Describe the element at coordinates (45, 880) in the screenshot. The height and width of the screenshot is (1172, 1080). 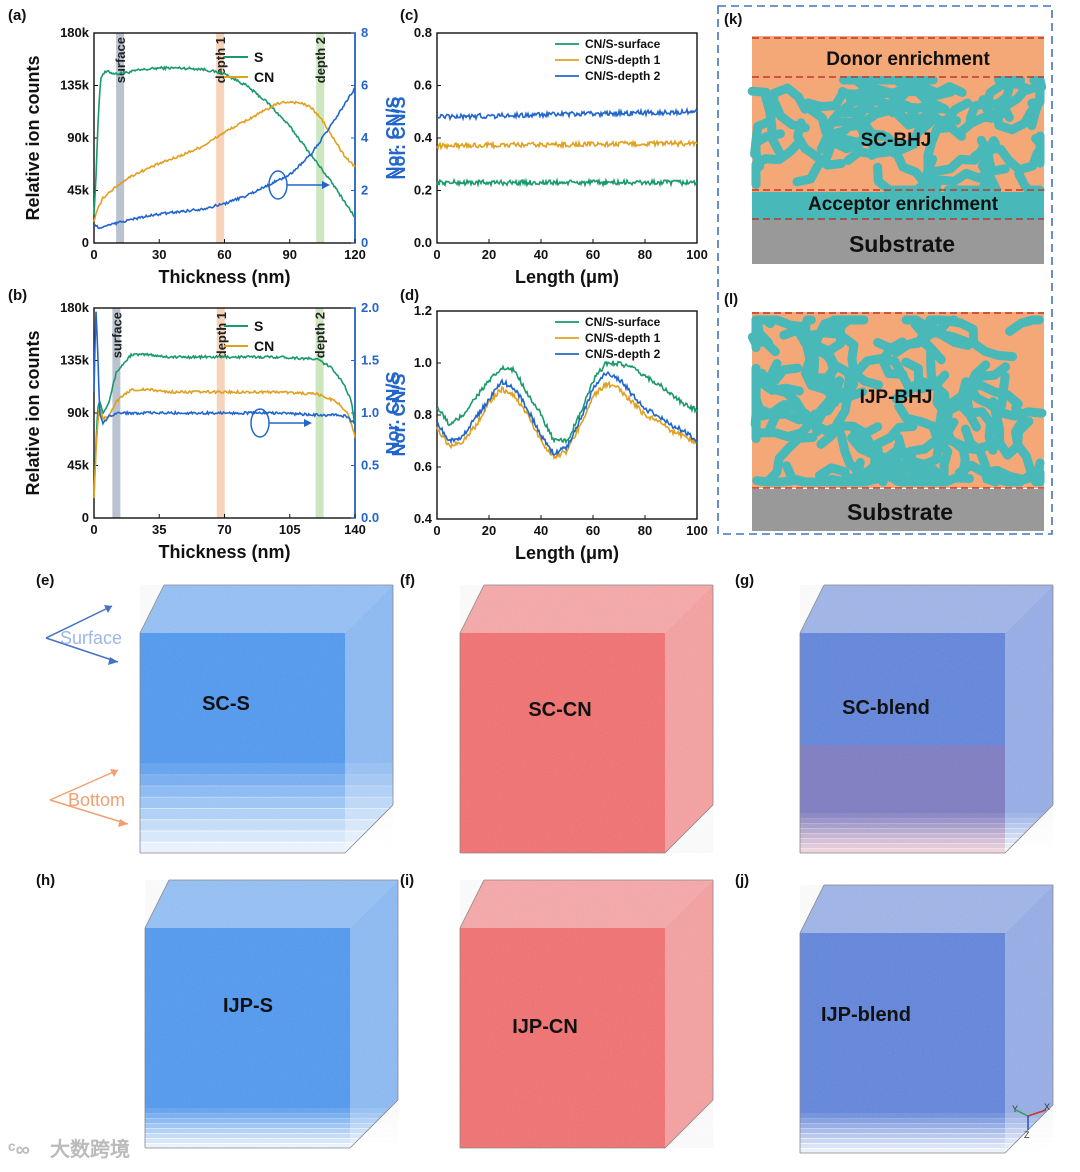
I see `panel-label-h: (h)` at that location.